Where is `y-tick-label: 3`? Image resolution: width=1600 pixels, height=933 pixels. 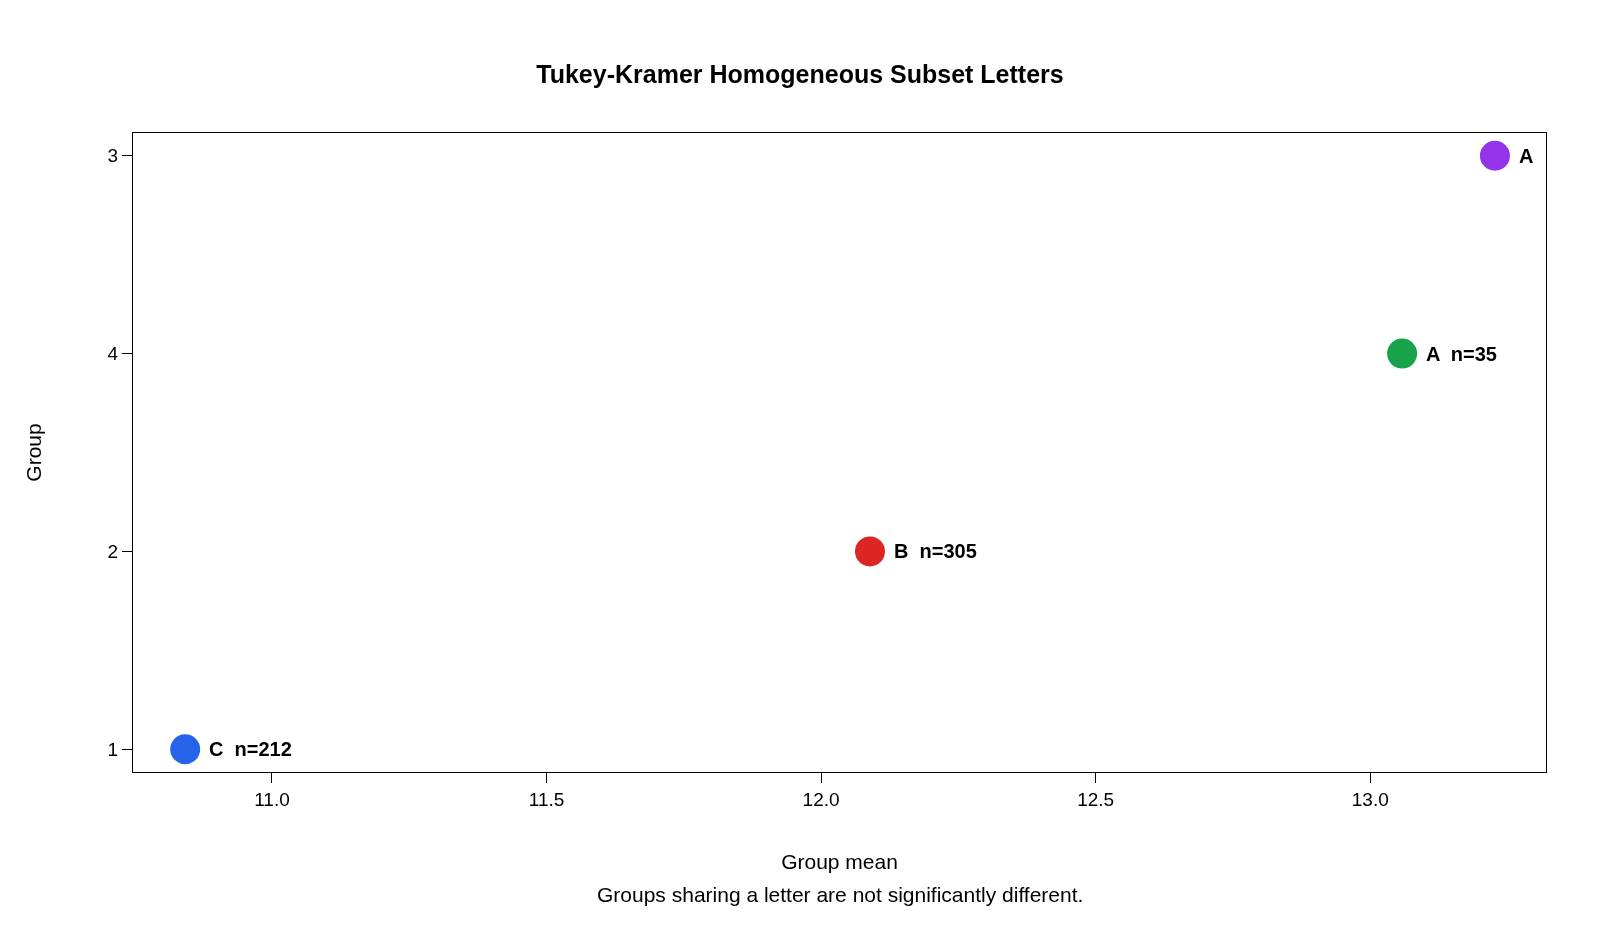
y-tick-label: 3 is located at coordinates (113, 156).